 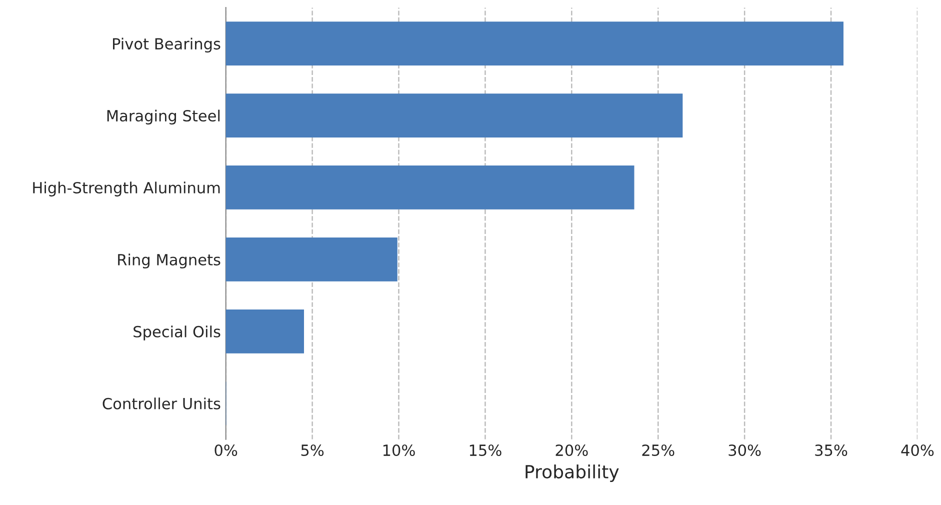 I want to click on y-tick-label: Maraging Steel, so click(x=163, y=117).